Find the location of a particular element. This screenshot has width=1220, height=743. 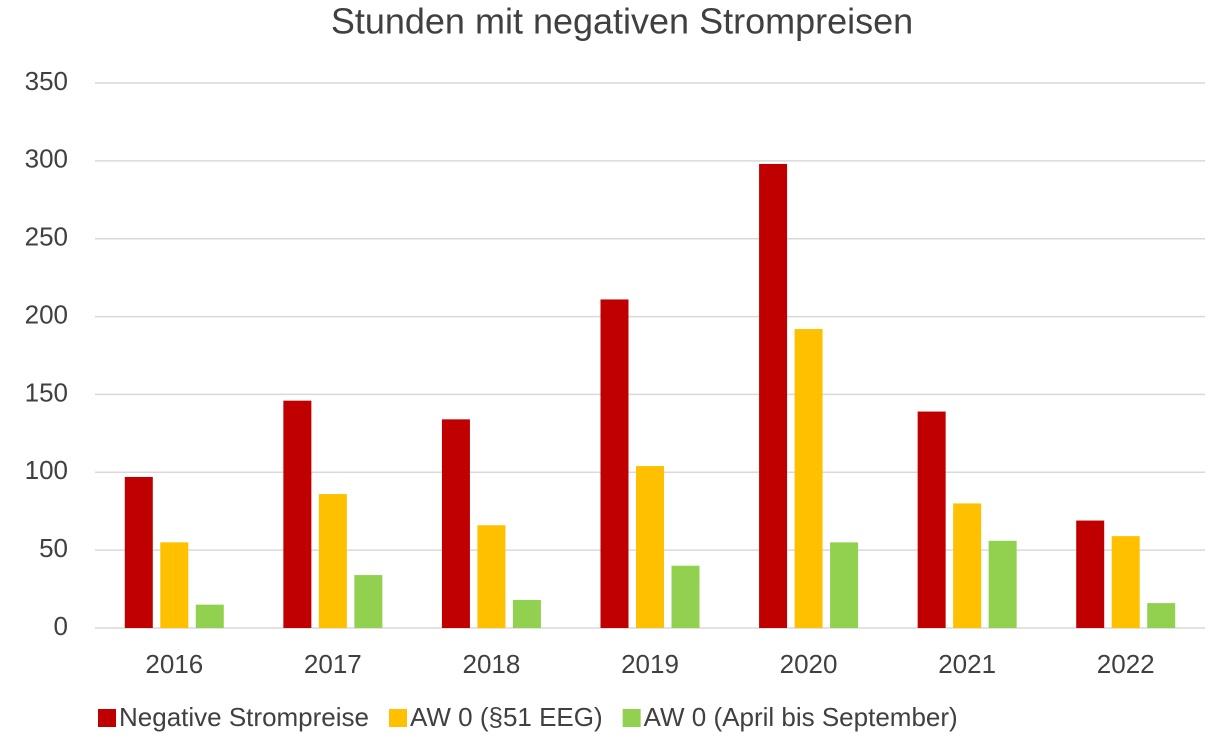

chart-title: Stunden mit negativen Strompreisen is located at coordinates (622, 21).